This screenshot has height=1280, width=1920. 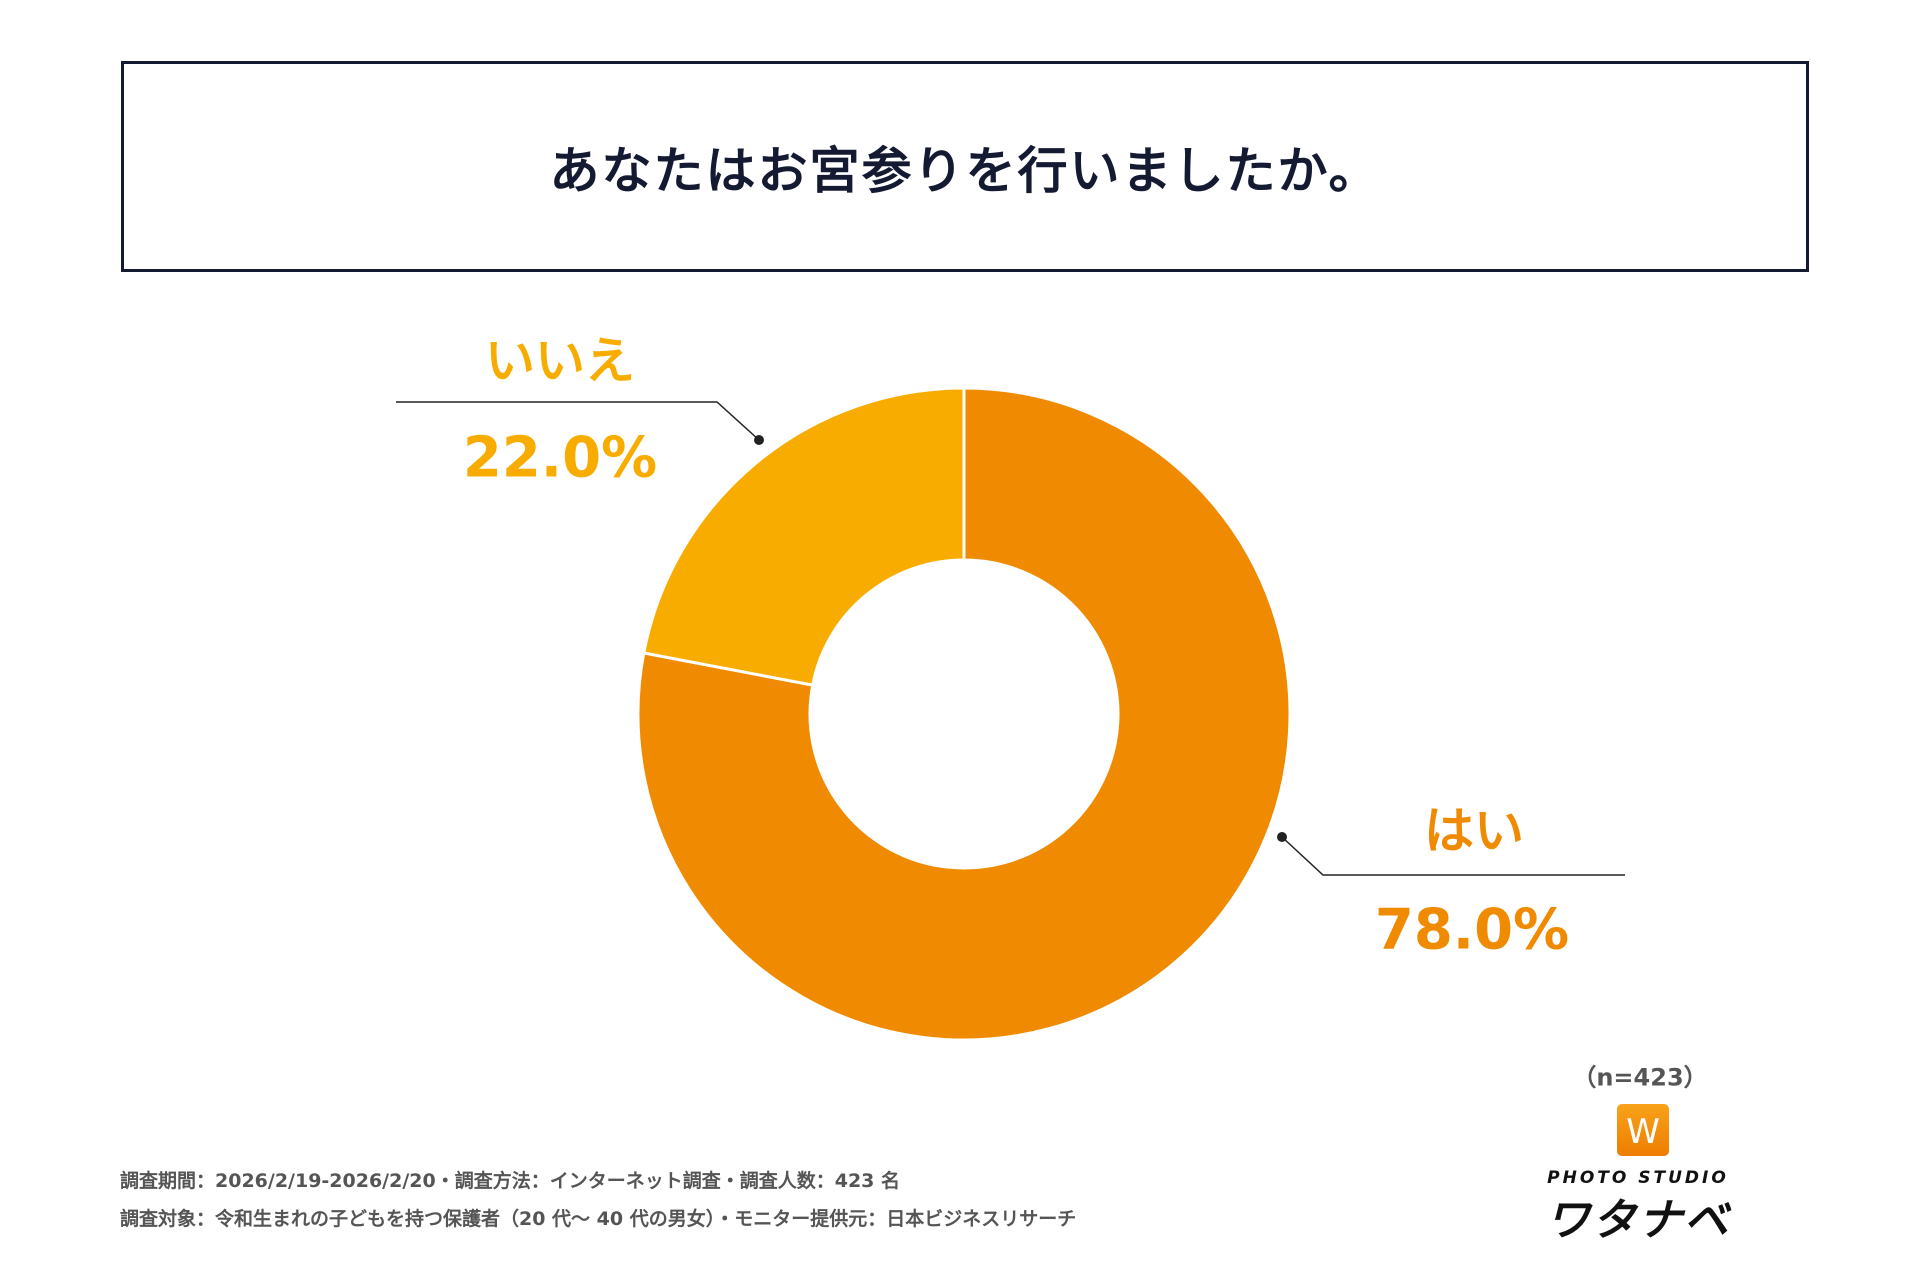 I want to click on logo-wordmark: ワタナベ, so click(x=1638, y=1220).